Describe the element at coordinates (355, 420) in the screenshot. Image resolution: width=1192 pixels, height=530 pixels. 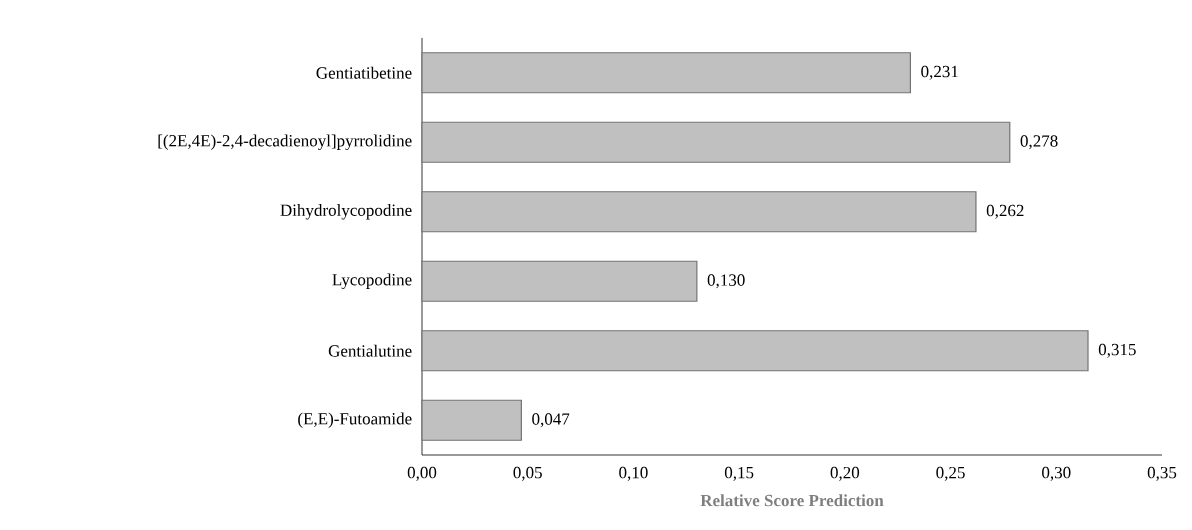
I see `y-tick-label: (E,E)-Futoamide` at that location.